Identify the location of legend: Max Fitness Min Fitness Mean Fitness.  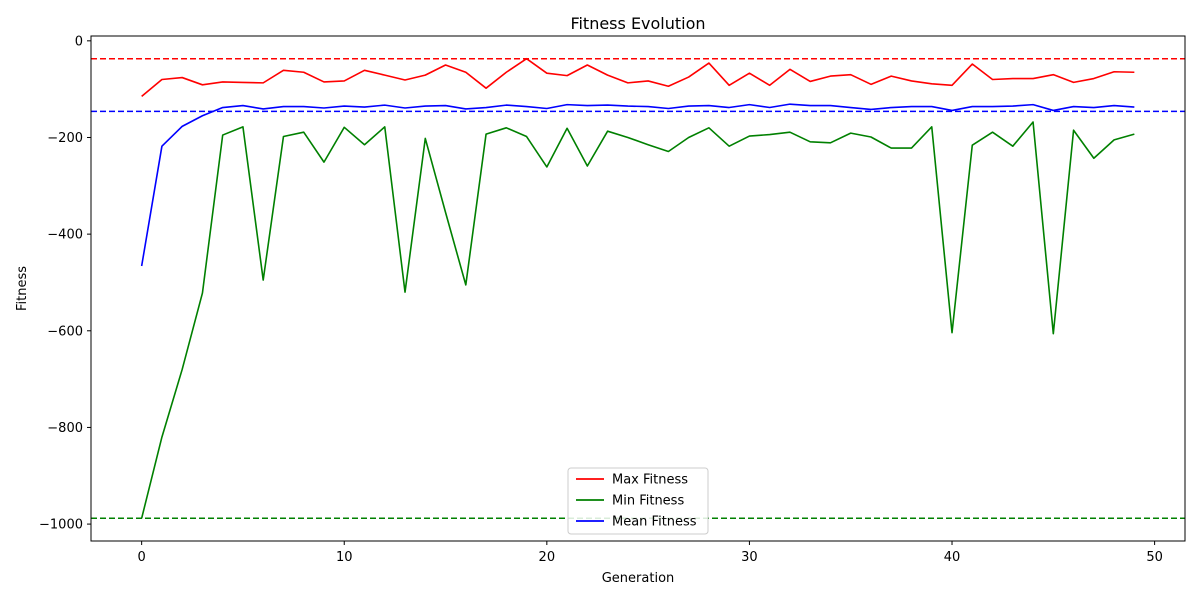
(638, 501).